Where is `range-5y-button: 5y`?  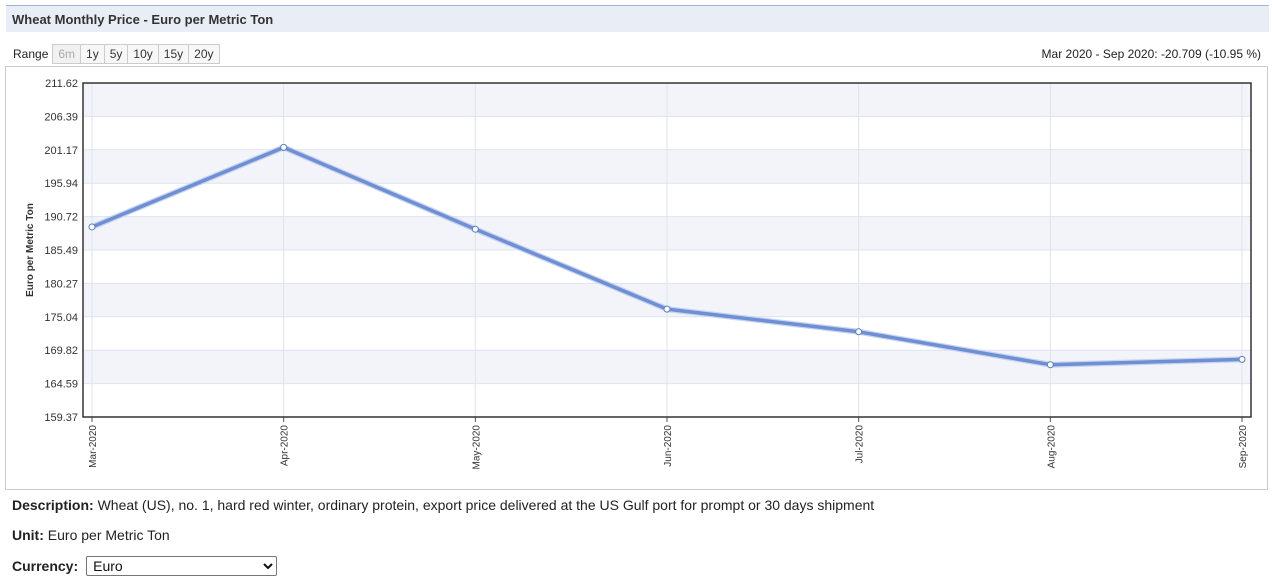
range-5y-button: 5y is located at coordinates (116, 54).